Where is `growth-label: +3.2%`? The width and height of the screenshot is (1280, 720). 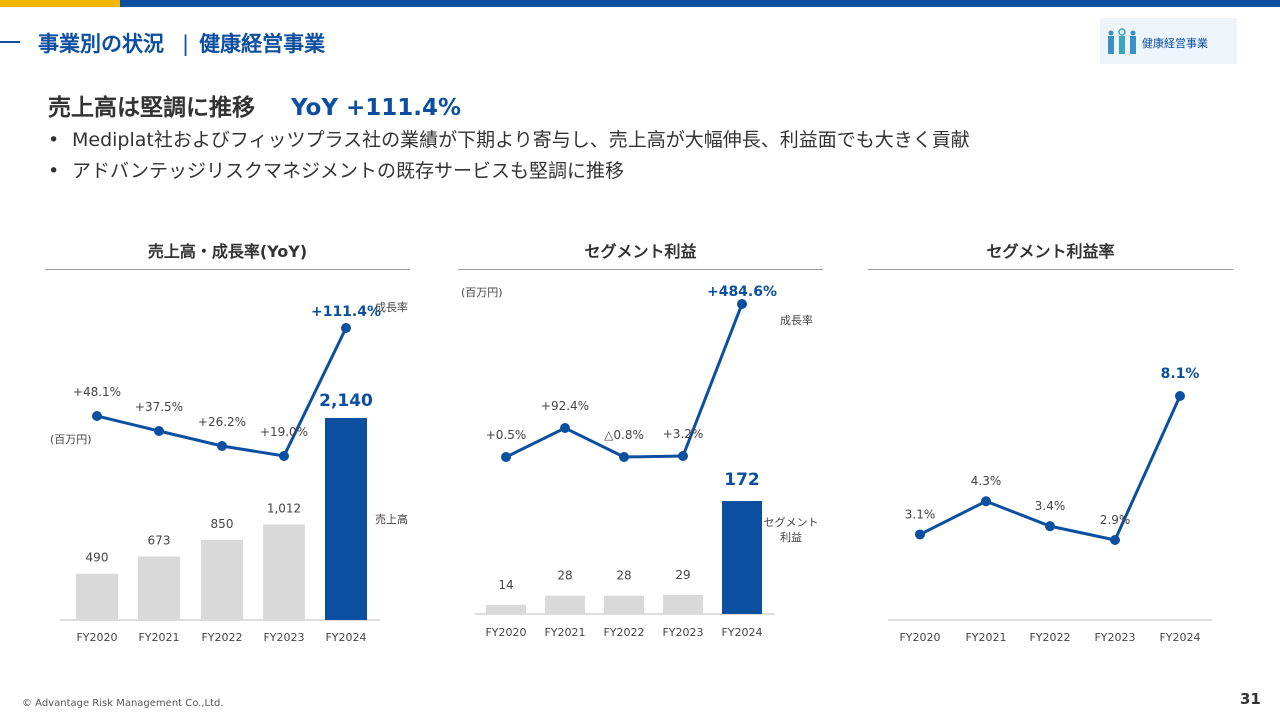
growth-label: +3.2% is located at coordinates (683, 434).